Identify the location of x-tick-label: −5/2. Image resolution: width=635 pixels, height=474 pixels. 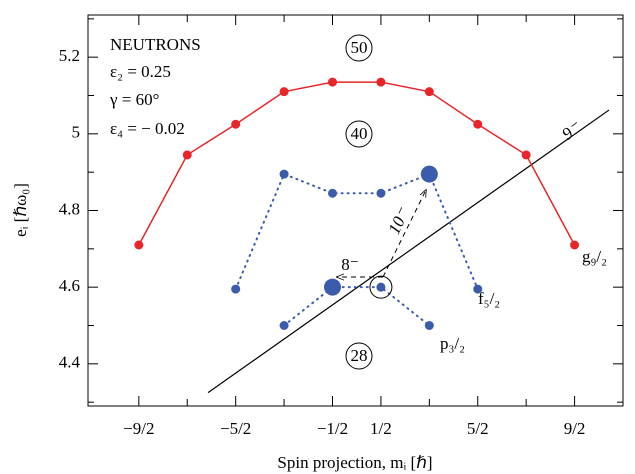
(235, 428).